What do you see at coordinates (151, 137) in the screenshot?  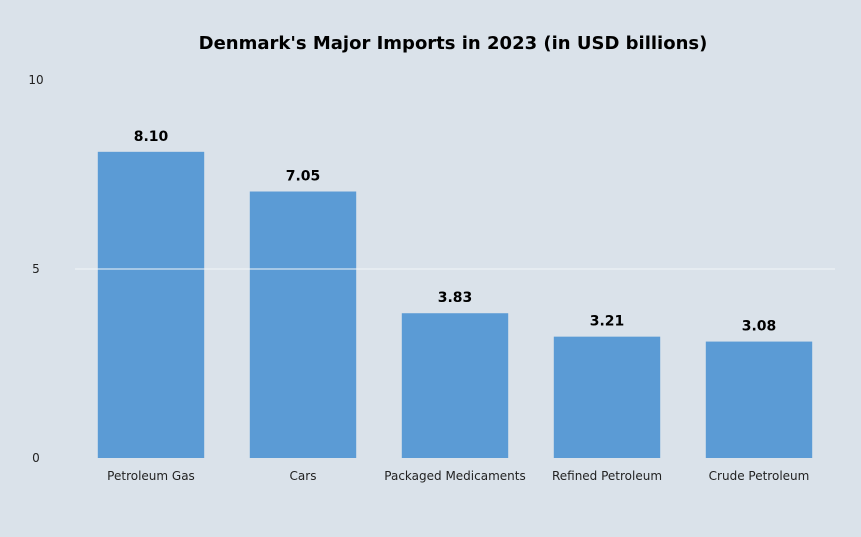 I see `bar-value-label: 8.10` at bounding box center [151, 137].